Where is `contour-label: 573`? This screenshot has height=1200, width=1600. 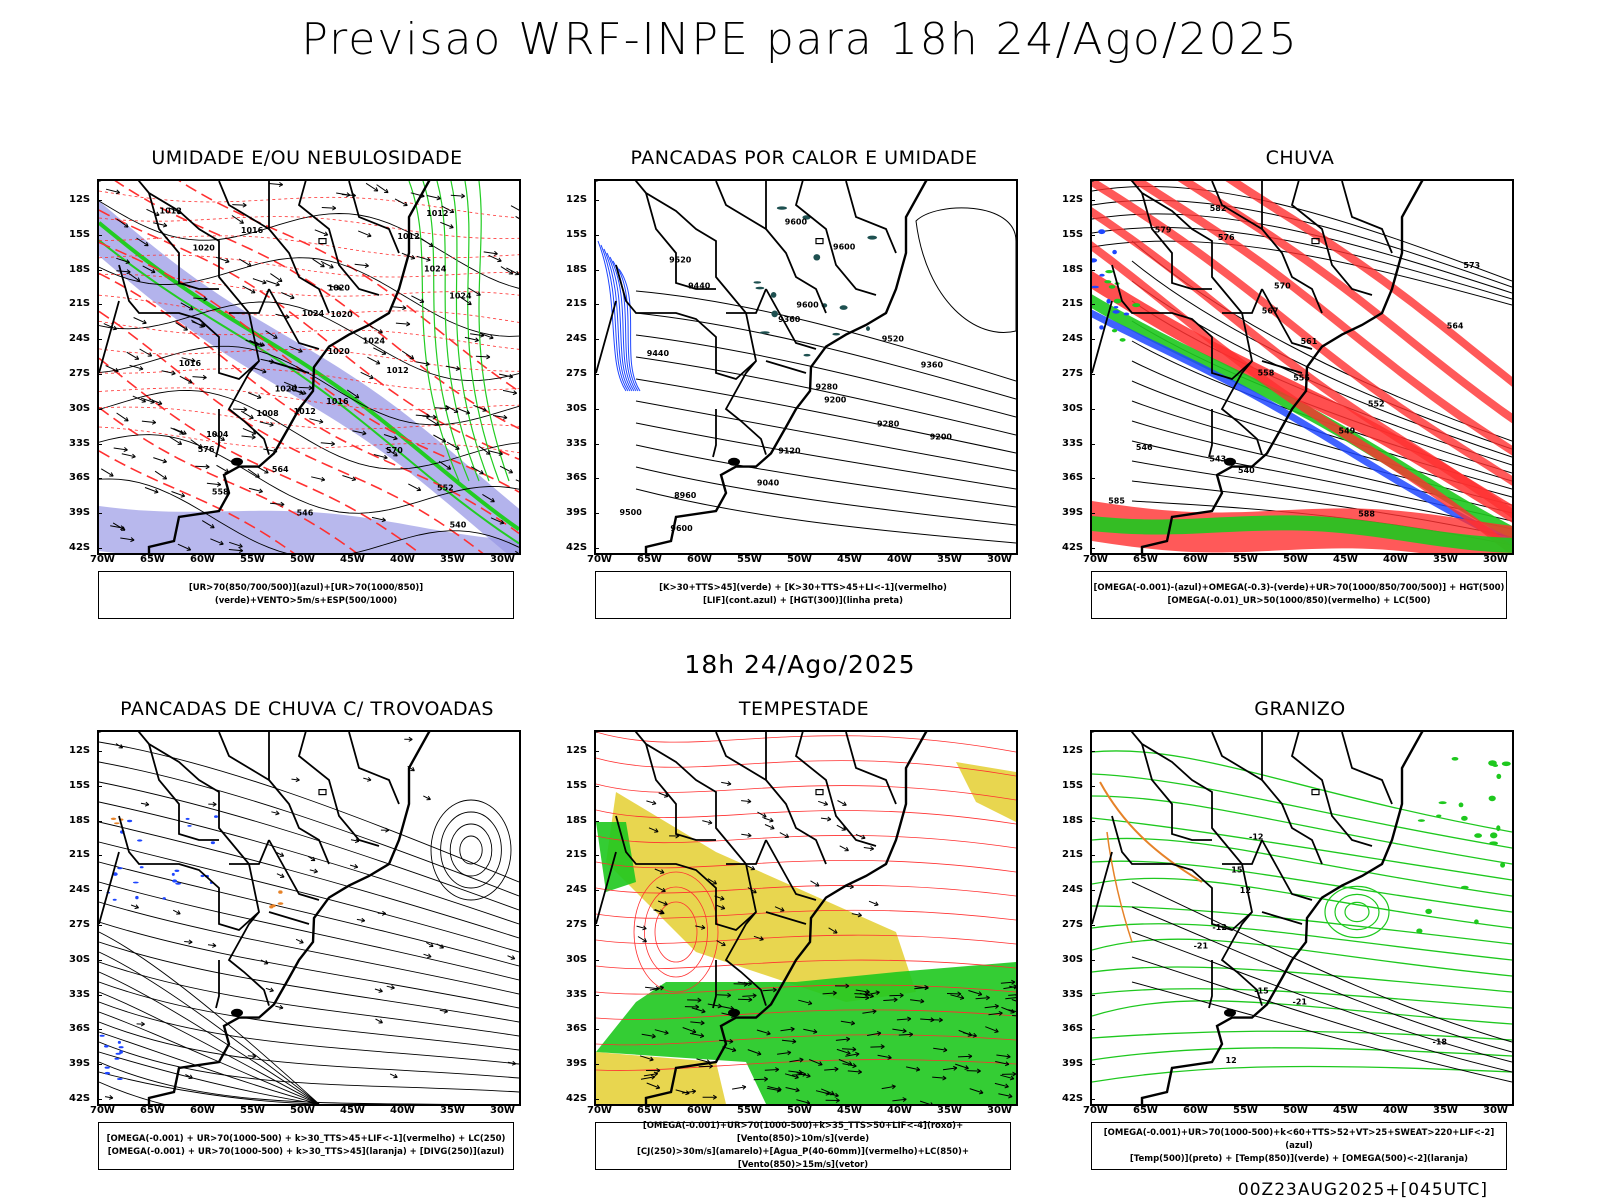
contour-label: 573 is located at coordinates (1471, 265).